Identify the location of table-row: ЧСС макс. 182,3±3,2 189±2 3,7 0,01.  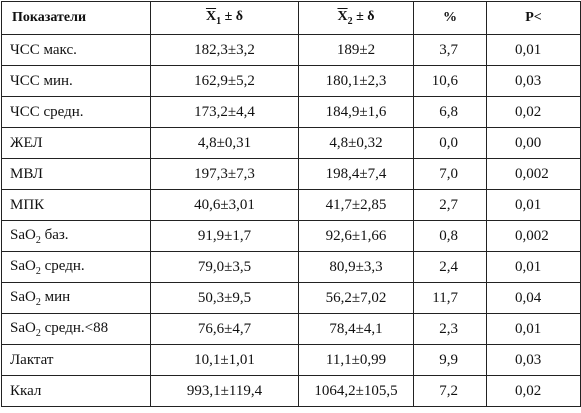
(291, 50).